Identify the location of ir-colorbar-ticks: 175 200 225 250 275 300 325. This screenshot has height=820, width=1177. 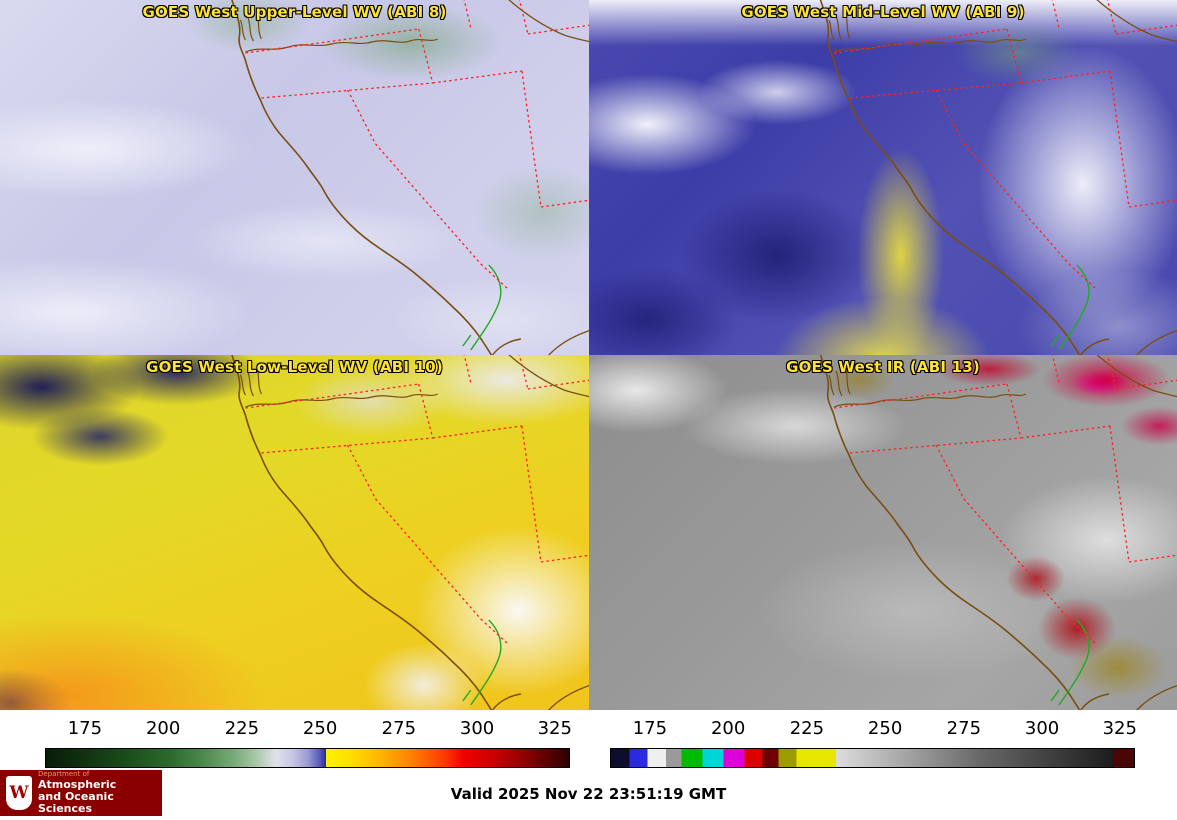
(873, 728).